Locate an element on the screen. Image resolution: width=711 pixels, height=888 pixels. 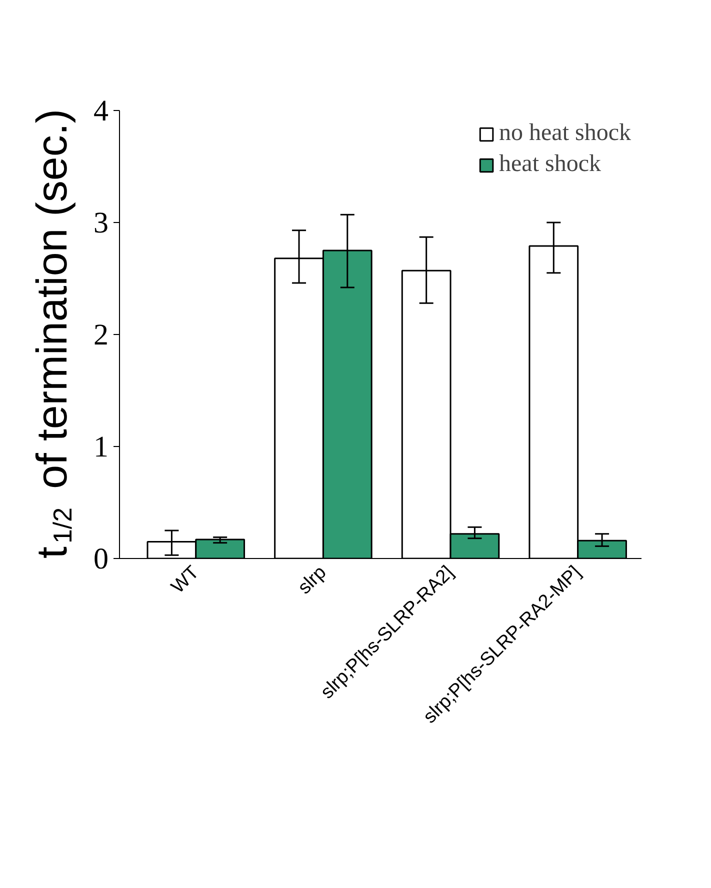
y-tick-label: 0 is located at coordinates (101, 559).